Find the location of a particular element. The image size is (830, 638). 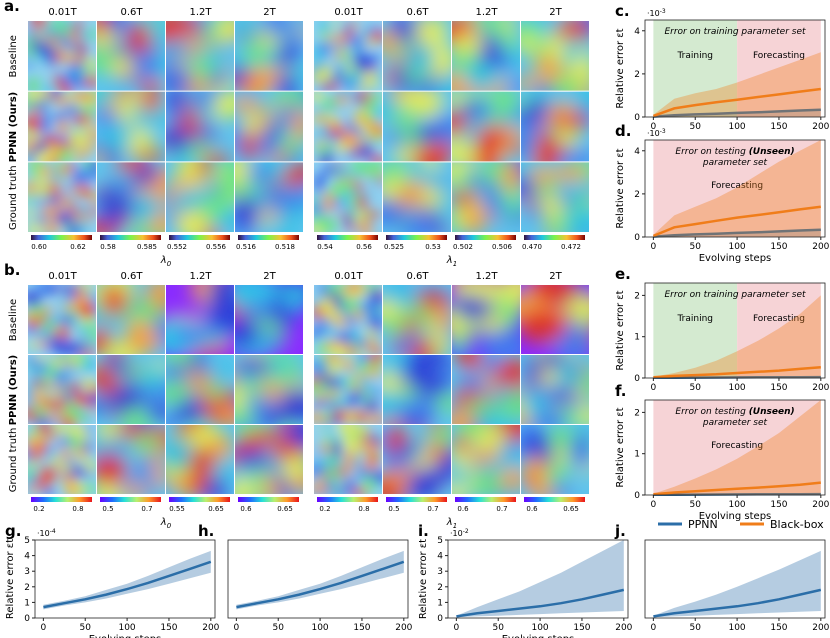

colorbar-tick: 0.2 is located at coordinates (38, 509).